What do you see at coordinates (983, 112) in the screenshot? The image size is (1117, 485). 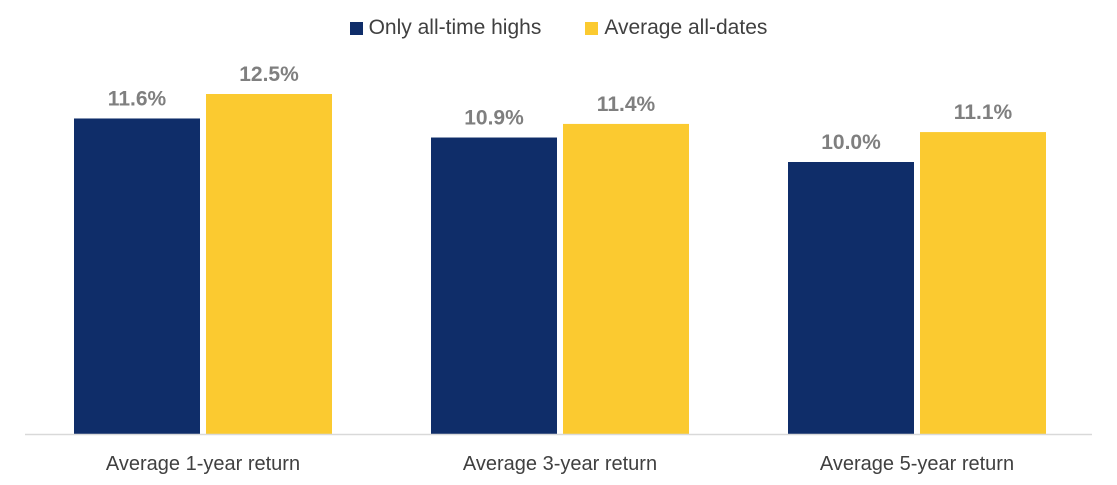 I see `data-label-average-all-dates-average-5-year-return: 11.1%` at bounding box center [983, 112].